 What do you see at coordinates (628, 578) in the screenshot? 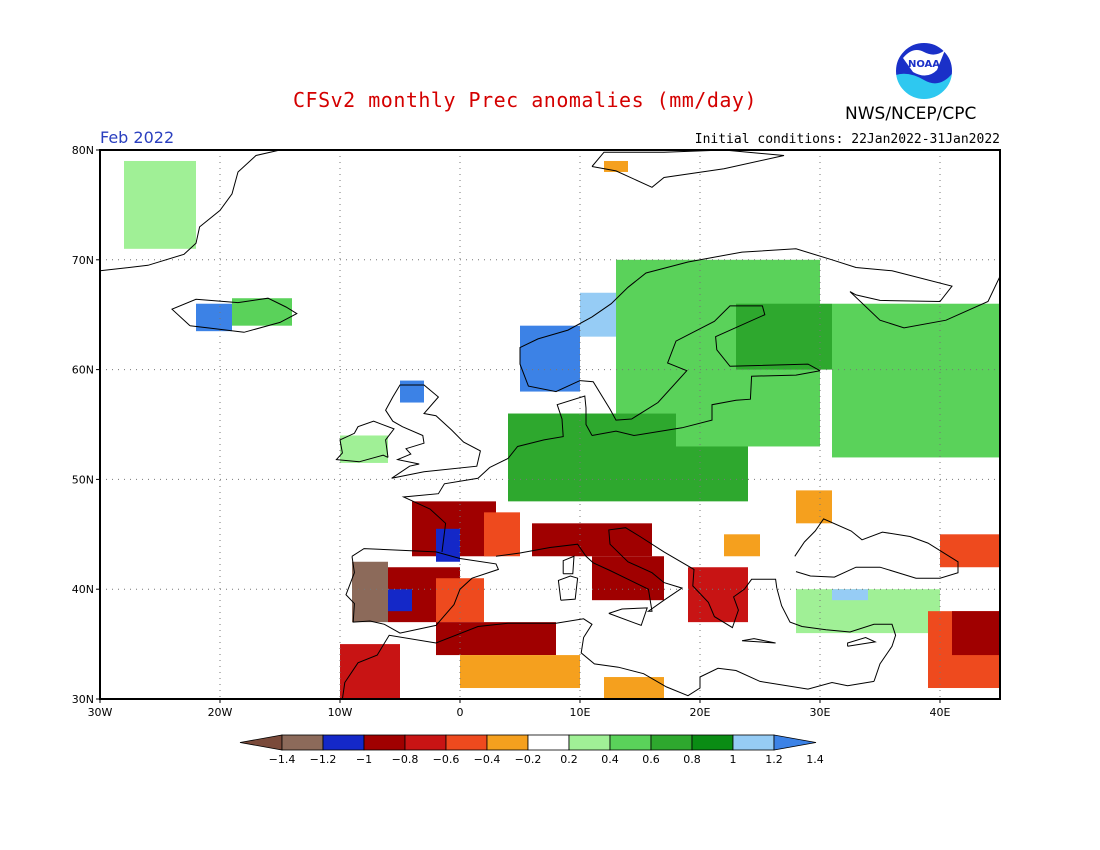
I see `anomaly-region-italy` at bounding box center [628, 578].